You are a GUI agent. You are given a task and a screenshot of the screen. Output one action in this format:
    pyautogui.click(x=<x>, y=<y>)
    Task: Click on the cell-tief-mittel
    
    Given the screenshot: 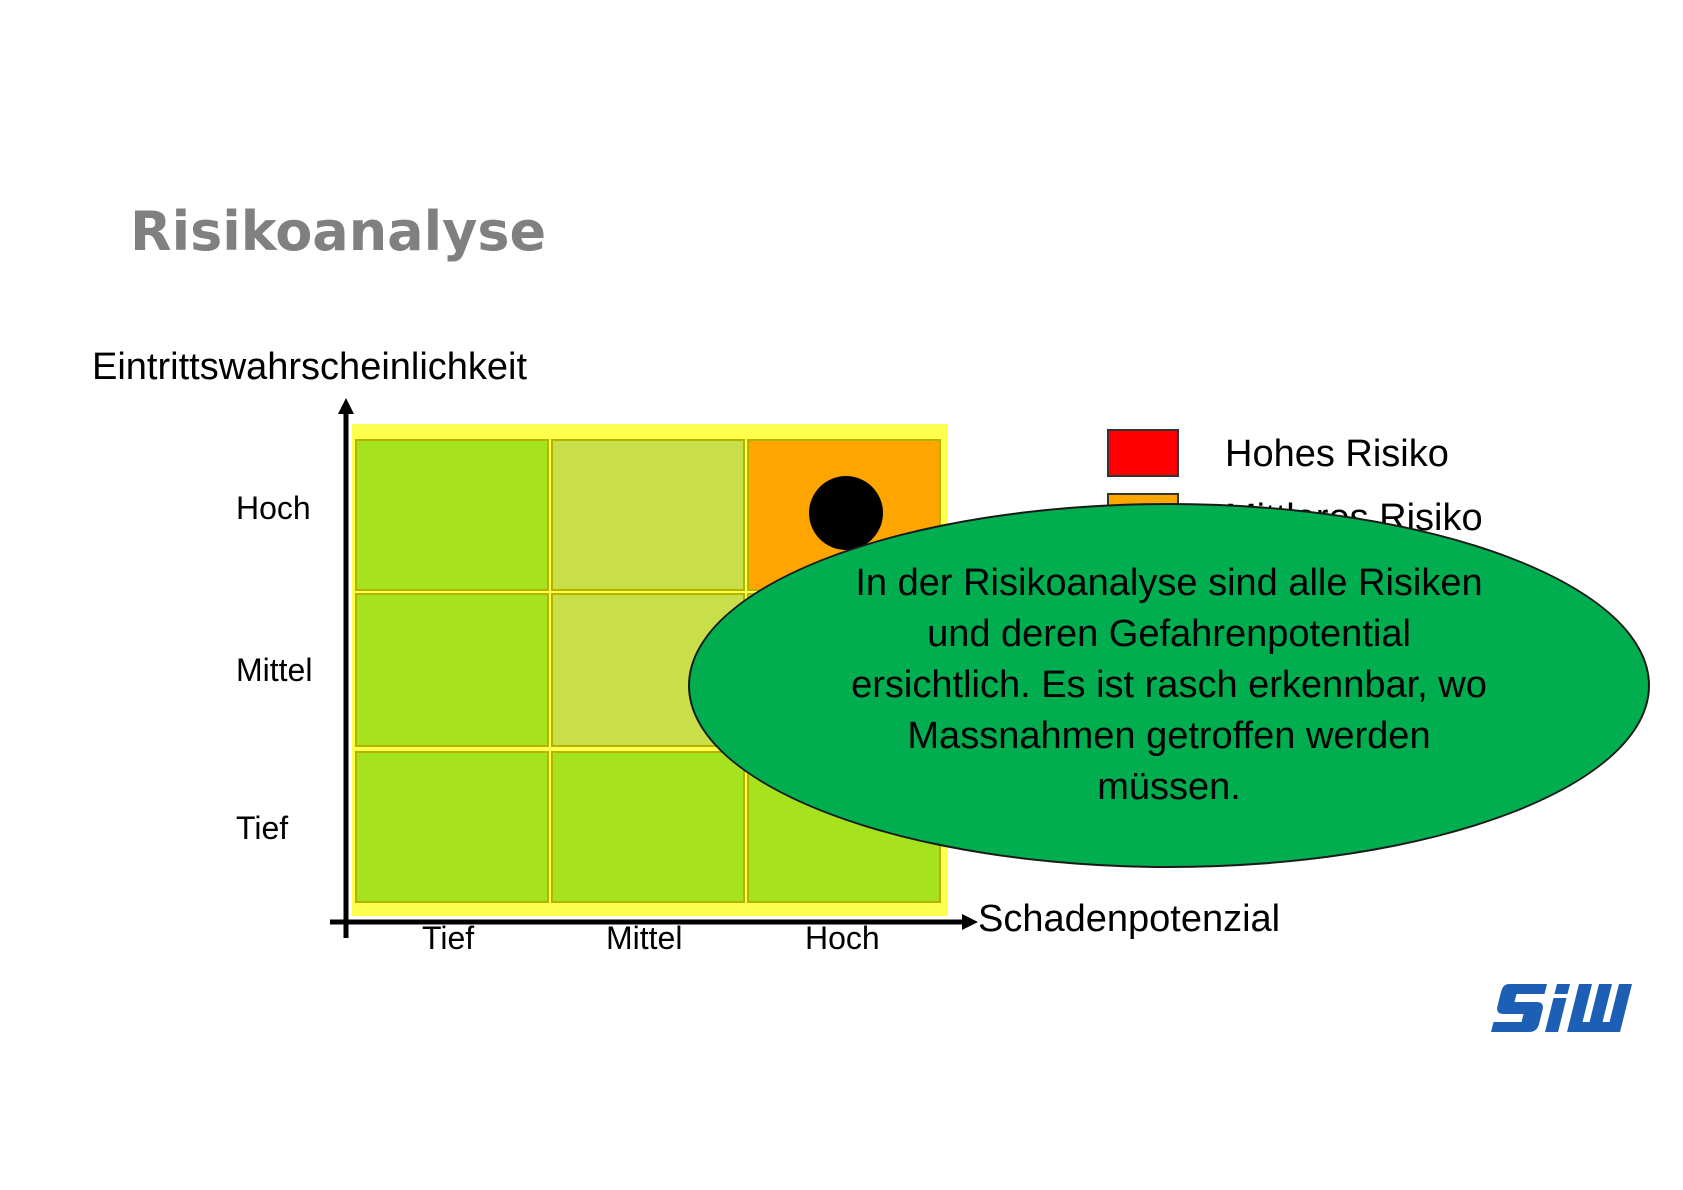 What is the action you would take?
    pyautogui.click(x=648, y=827)
    